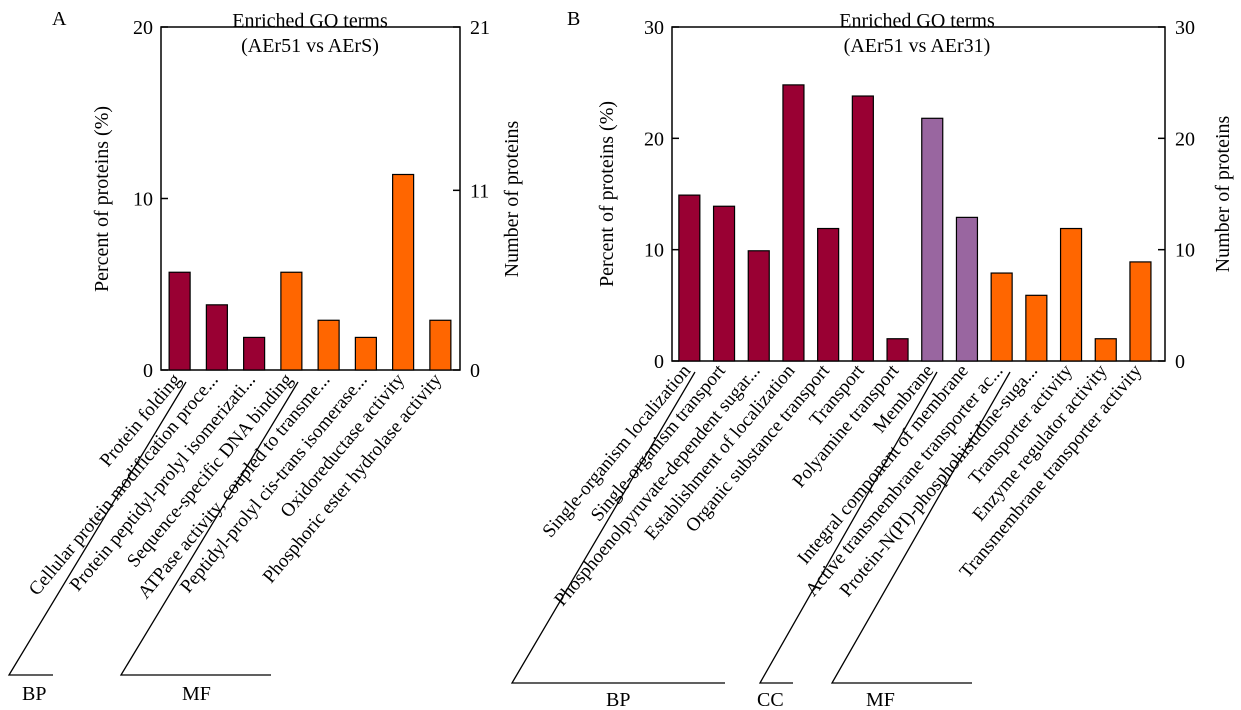 The height and width of the screenshot is (710, 1241). I want to click on y-tick-label-right: 21, so click(480, 28).